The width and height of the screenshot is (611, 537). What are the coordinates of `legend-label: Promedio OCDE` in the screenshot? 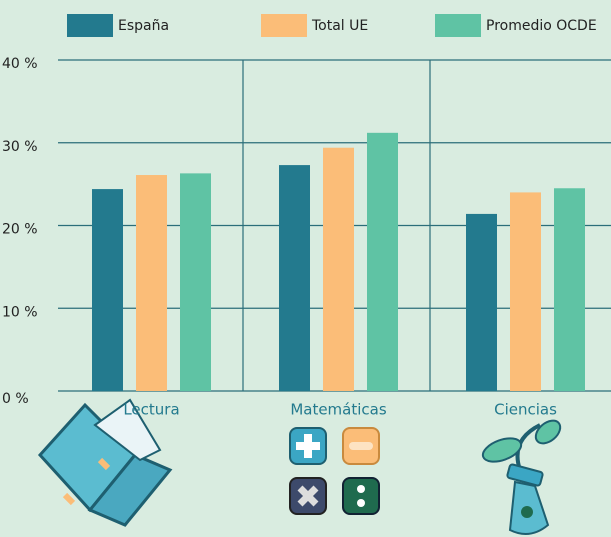 It's located at (541, 26).